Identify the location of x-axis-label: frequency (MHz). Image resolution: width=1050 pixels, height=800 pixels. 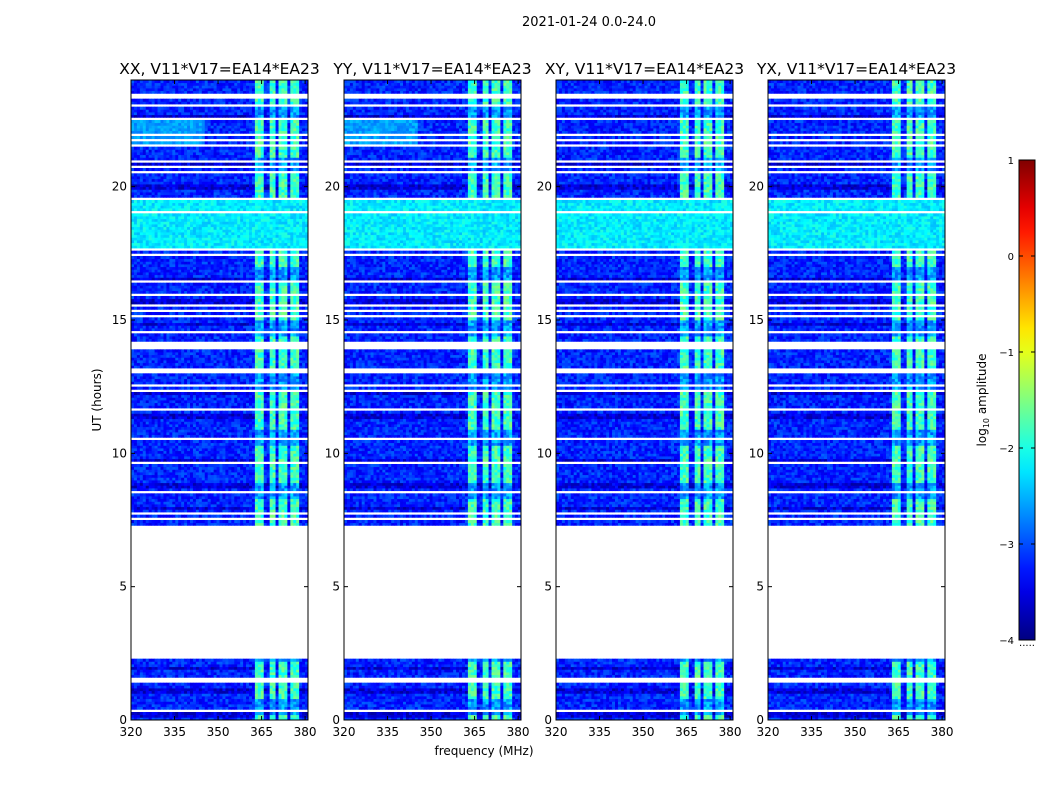
(483, 751).